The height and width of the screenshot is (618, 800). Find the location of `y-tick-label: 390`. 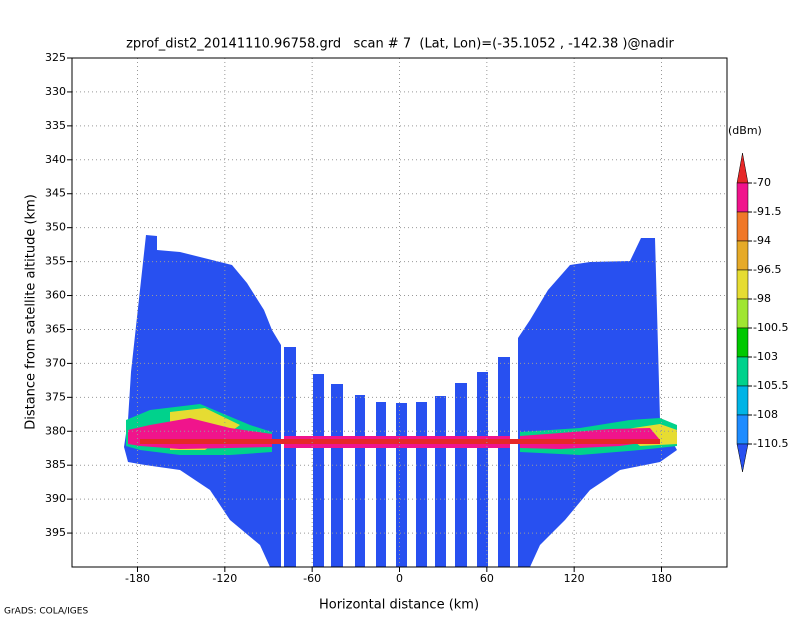

y-tick-label: 390 is located at coordinates (55, 498).